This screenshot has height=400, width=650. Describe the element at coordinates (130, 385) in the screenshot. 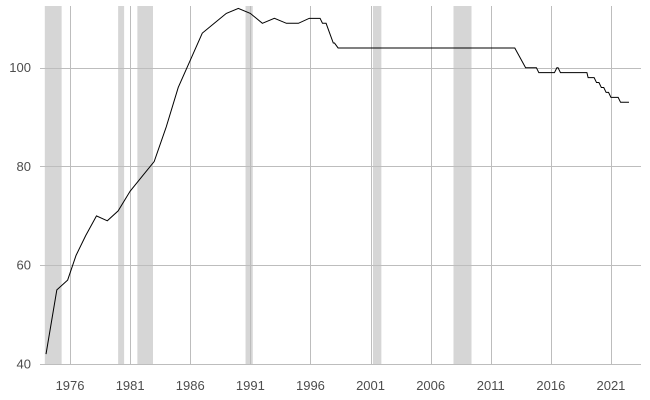

I see `x-tick-label: 1981` at that location.